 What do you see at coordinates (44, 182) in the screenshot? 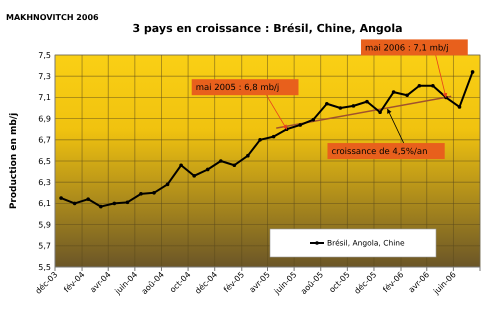
I see `y-tick-label: 6,3` at bounding box center [44, 182].